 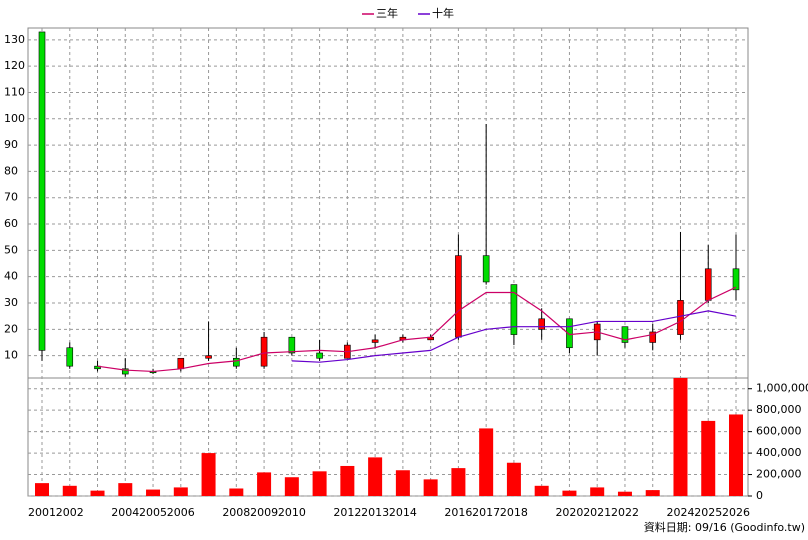 I want to click on y-tick-label: 100, so click(x=14, y=118).